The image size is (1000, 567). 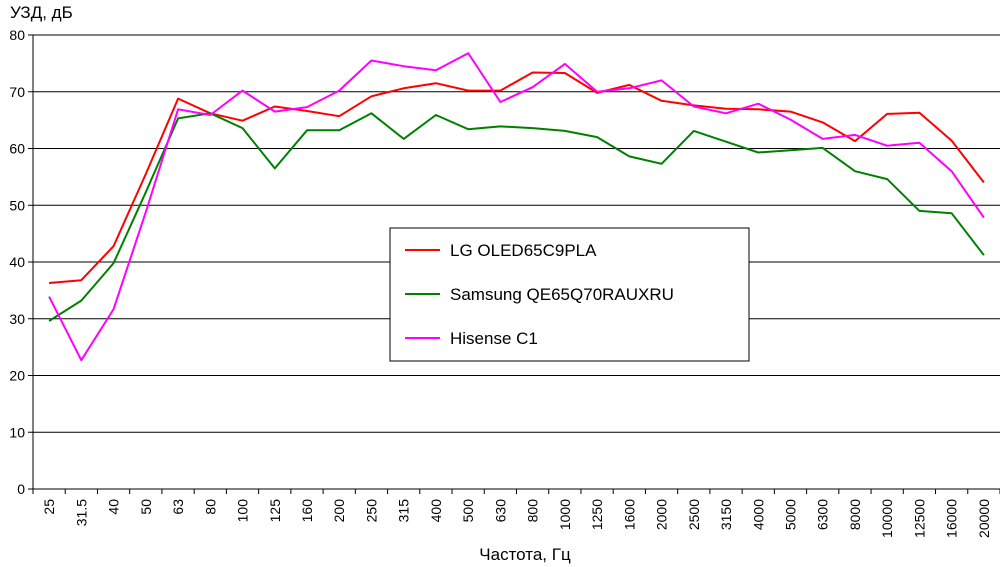 I want to click on x-tick-label-40: 40, so click(x=114, y=507).